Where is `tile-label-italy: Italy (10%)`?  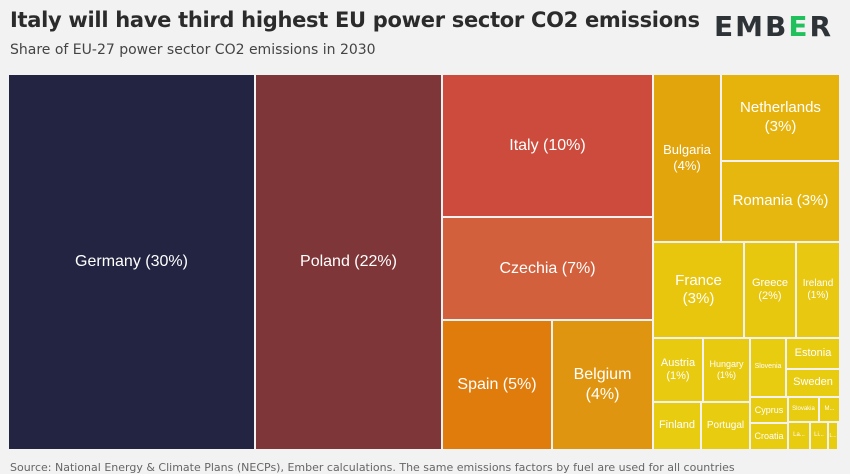 tile-label-italy: Italy (10%) is located at coordinates (547, 145).